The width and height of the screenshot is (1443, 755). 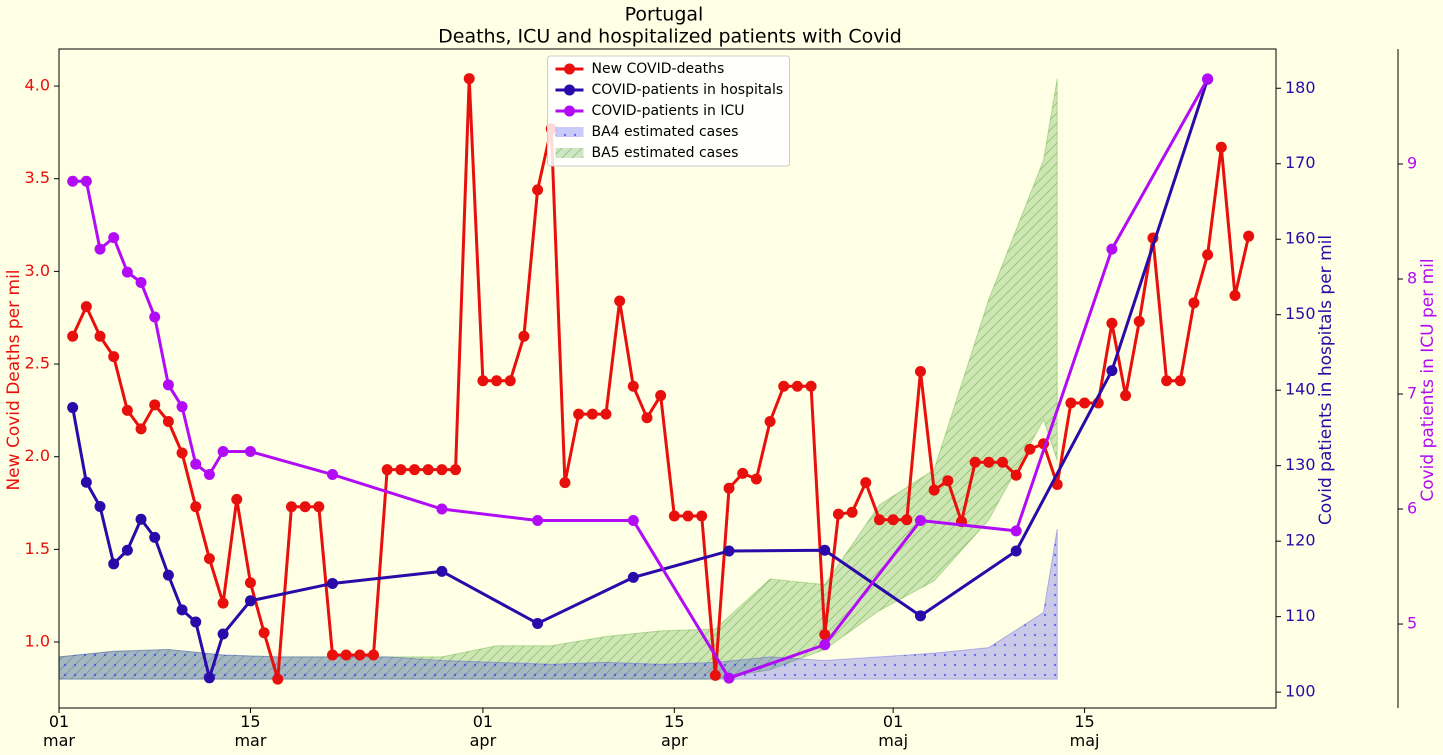 I want to click on legend-label: BA4 estimated cases, so click(x=665, y=132).